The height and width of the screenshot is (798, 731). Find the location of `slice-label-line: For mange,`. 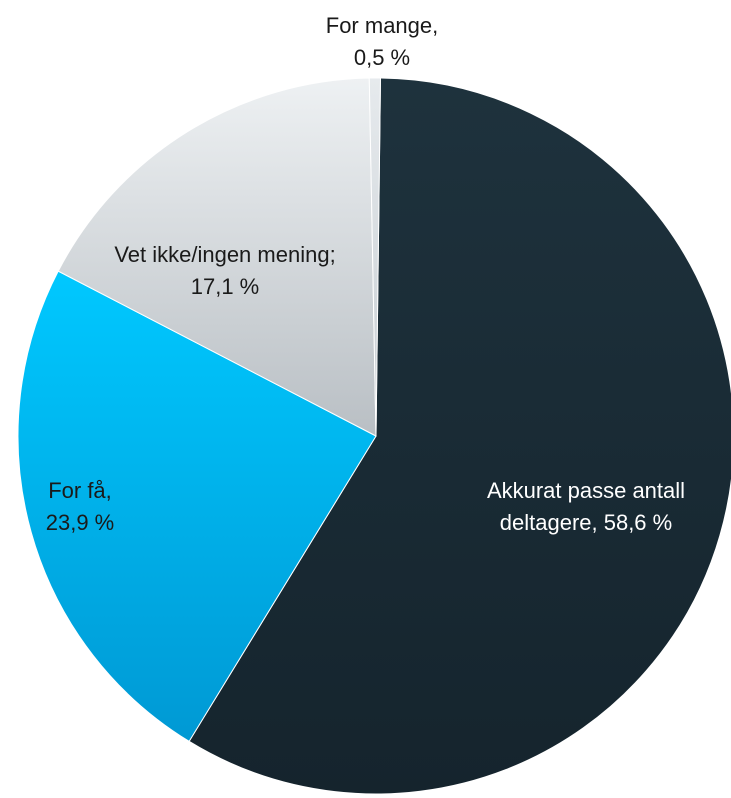

slice-label-line: For mange, is located at coordinates (382, 25).